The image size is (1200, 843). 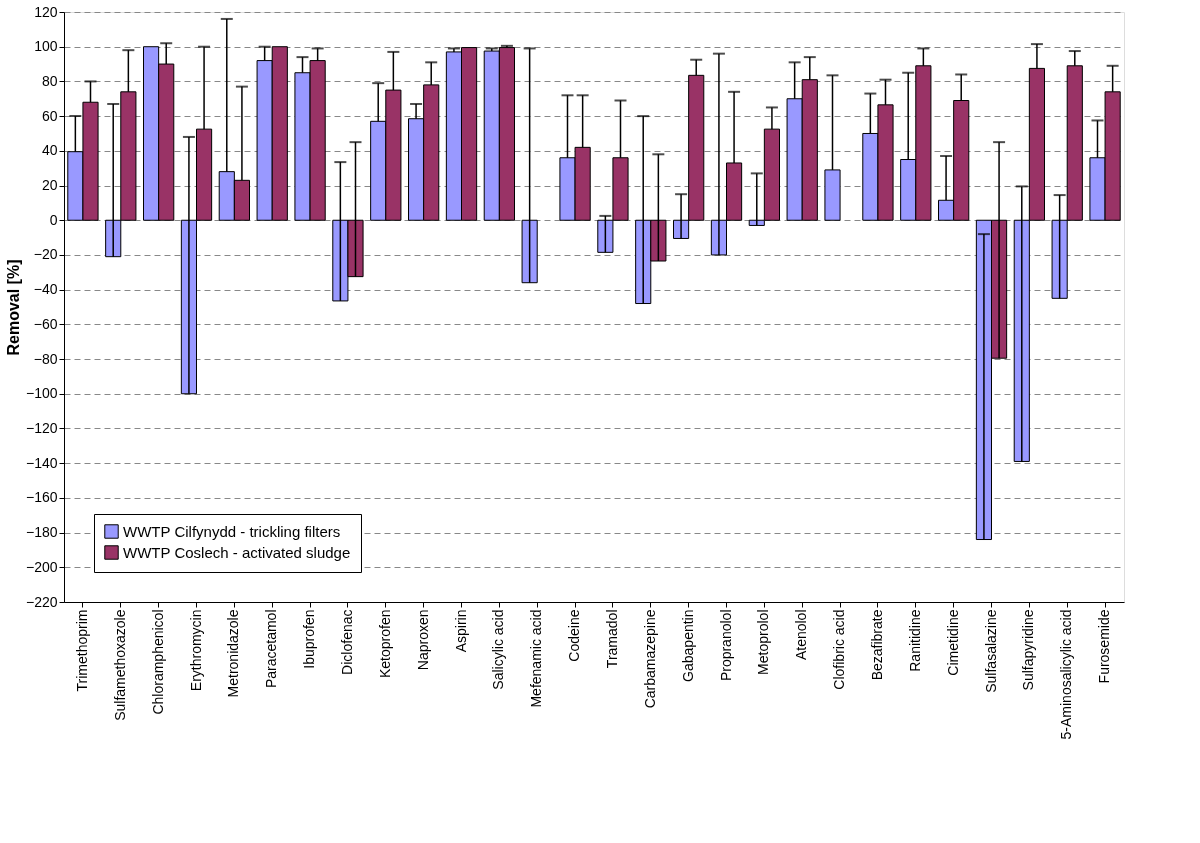 I want to click on x-tick-label: Naproxen, so click(x=422, y=640).